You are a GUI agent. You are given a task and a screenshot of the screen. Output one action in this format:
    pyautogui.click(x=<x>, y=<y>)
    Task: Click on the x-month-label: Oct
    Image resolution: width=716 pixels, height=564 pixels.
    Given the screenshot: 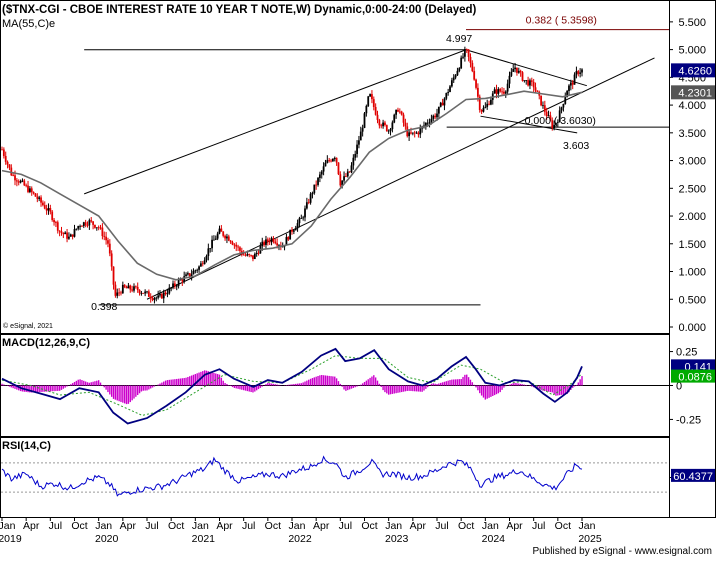 What is the action you would take?
    pyautogui.click(x=273, y=526)
    